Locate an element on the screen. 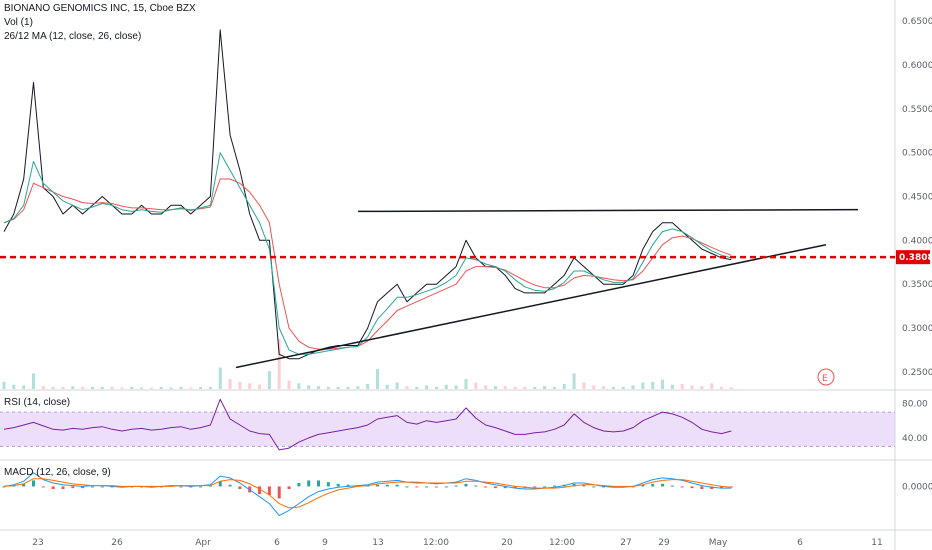 The width and height of the screenshot is (932, 550). macd-tick-label: 0.0000 is located at coordinates (917, 487).